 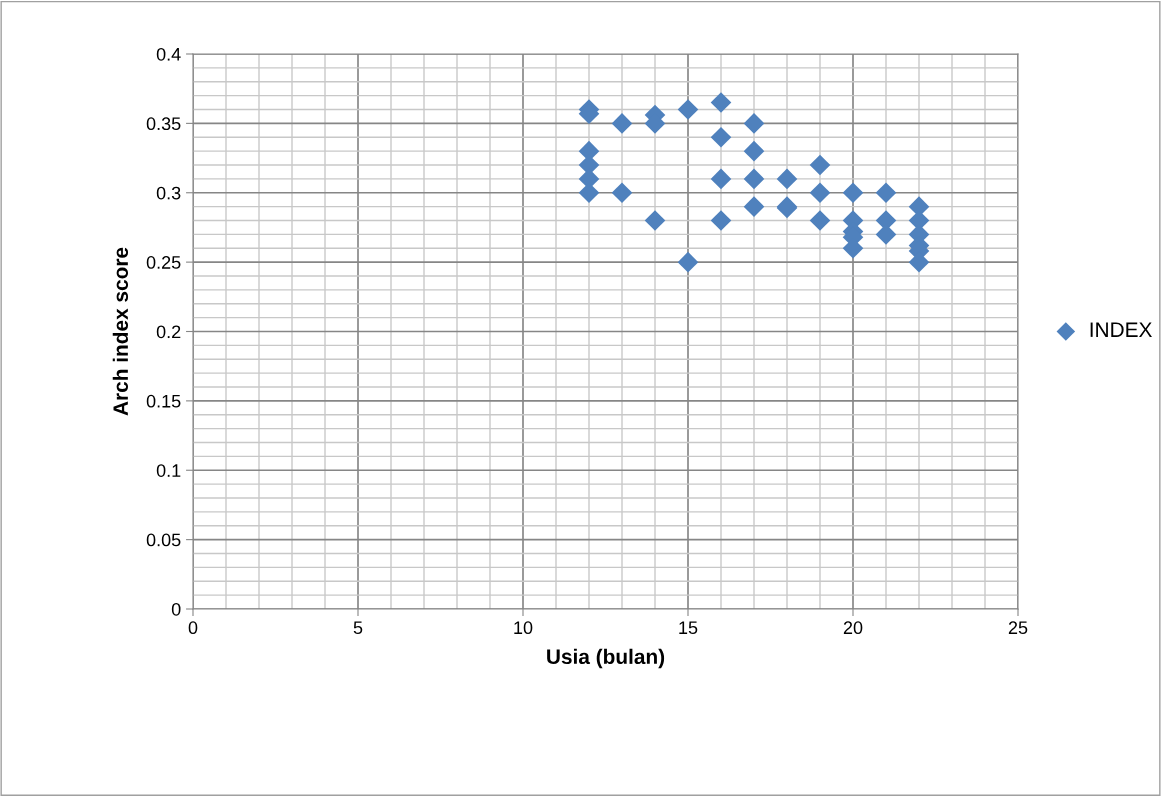 I want to click on y-tick-label: 0.2, so click(x=168, y=332).